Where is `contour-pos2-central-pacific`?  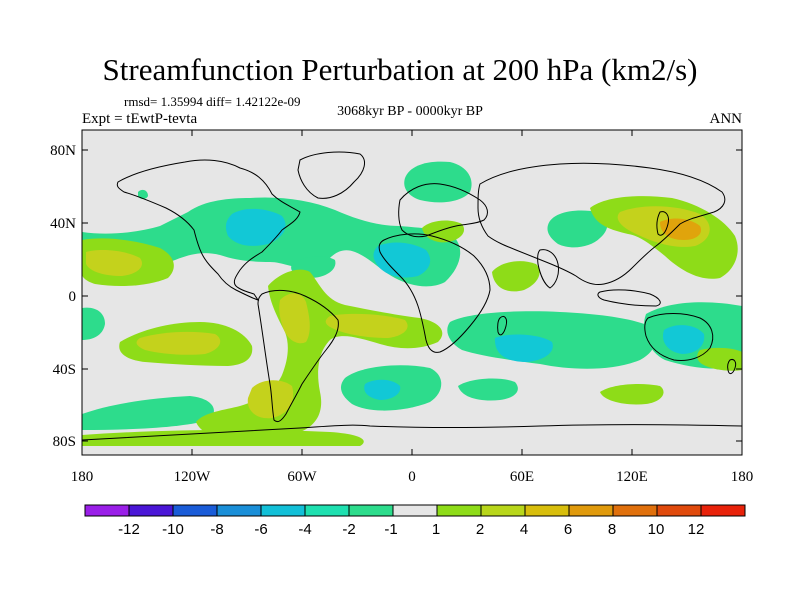 contour-pos2-central-pacific is located at coordinates (114, 263).